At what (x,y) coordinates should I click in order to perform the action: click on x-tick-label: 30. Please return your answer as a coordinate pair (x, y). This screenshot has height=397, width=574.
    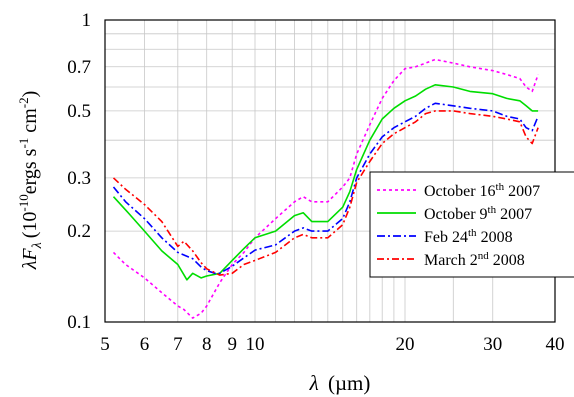
    Looking at the image, I should click on (492, 344).